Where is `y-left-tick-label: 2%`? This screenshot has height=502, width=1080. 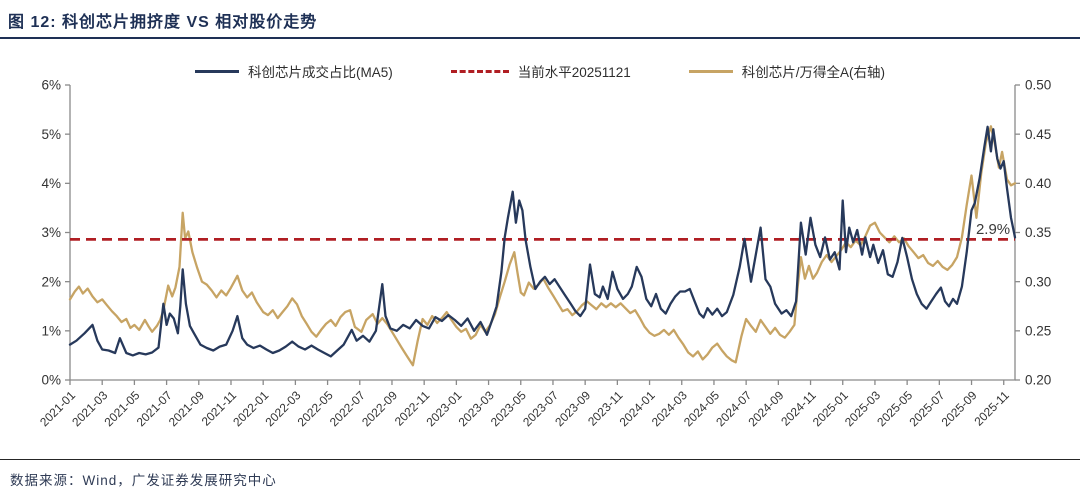
y-left-tick-label: 2% is located at coordinates (51, 281).